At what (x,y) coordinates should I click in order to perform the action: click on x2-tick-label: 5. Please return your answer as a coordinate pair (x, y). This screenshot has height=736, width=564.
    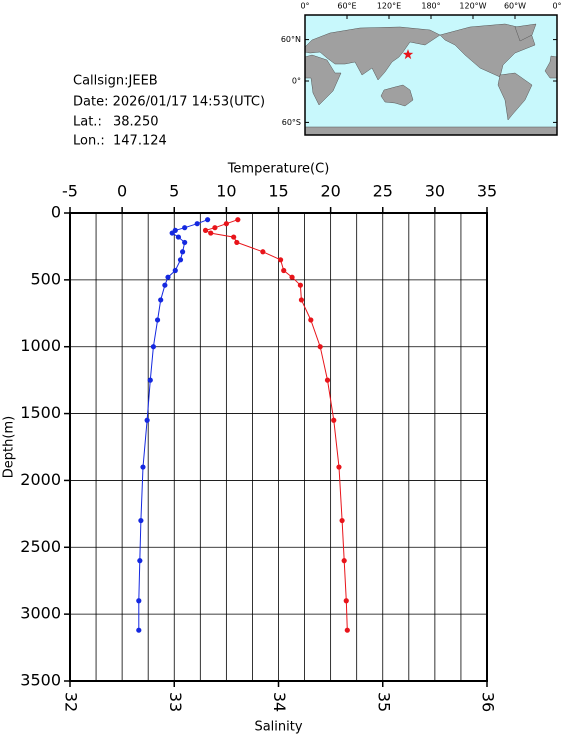
    Looking at the image, I should click on (174, 191).